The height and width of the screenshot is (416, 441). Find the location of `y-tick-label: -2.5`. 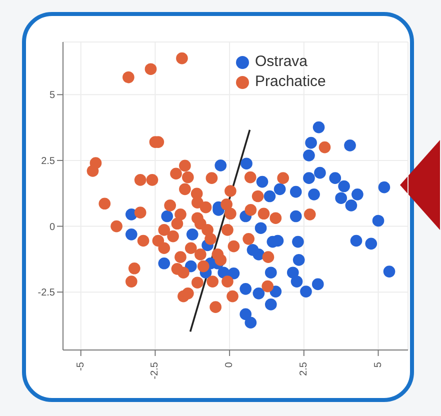

y-tick-label: -2.5 is located at coordinates (47, 293).